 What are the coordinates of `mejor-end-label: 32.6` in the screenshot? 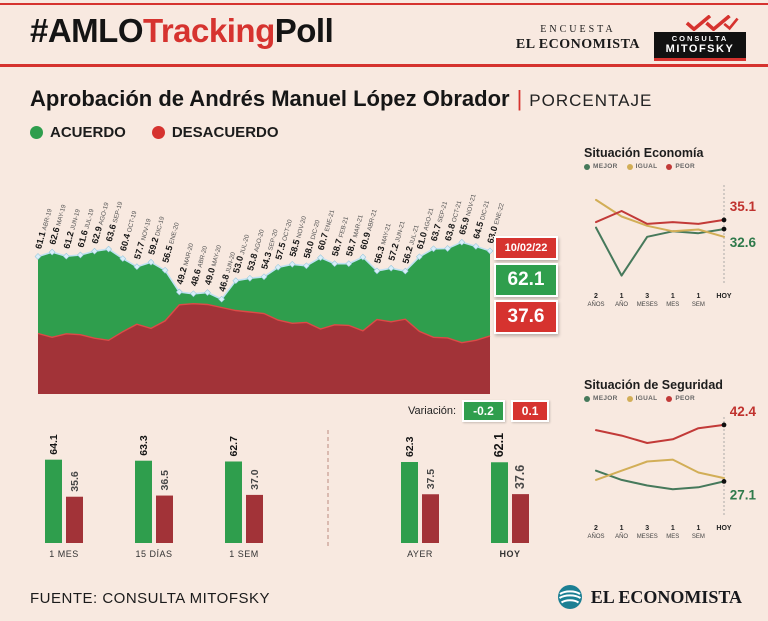 It's located at (743, 242).